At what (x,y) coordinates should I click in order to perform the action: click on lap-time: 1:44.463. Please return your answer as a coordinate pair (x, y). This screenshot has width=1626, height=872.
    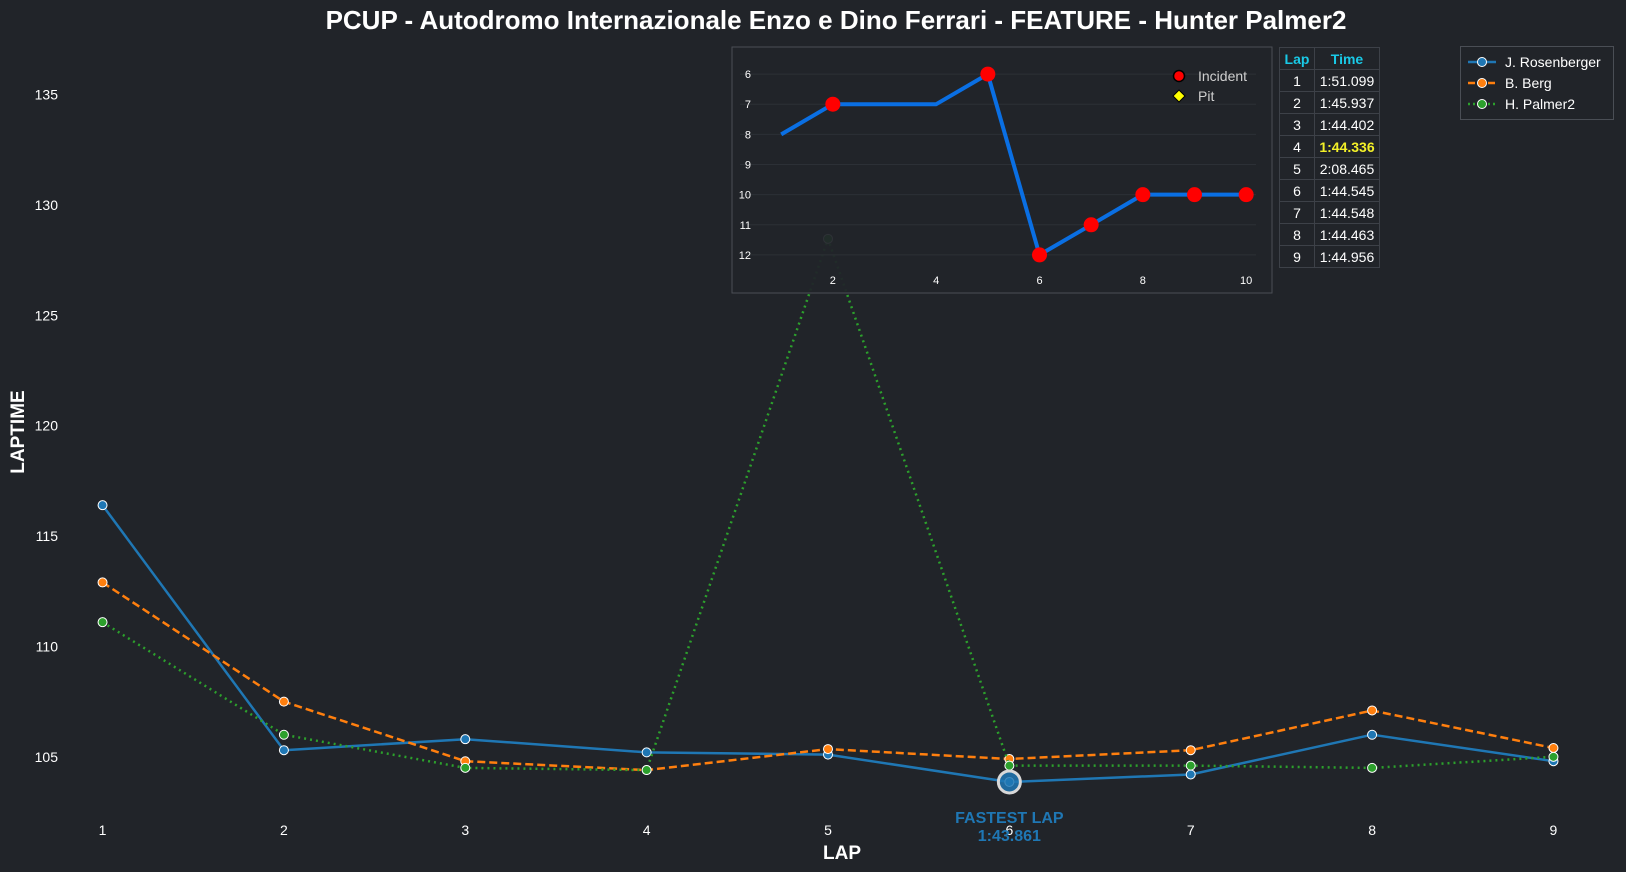
    Looking at the image, I should click on (1347, 234).